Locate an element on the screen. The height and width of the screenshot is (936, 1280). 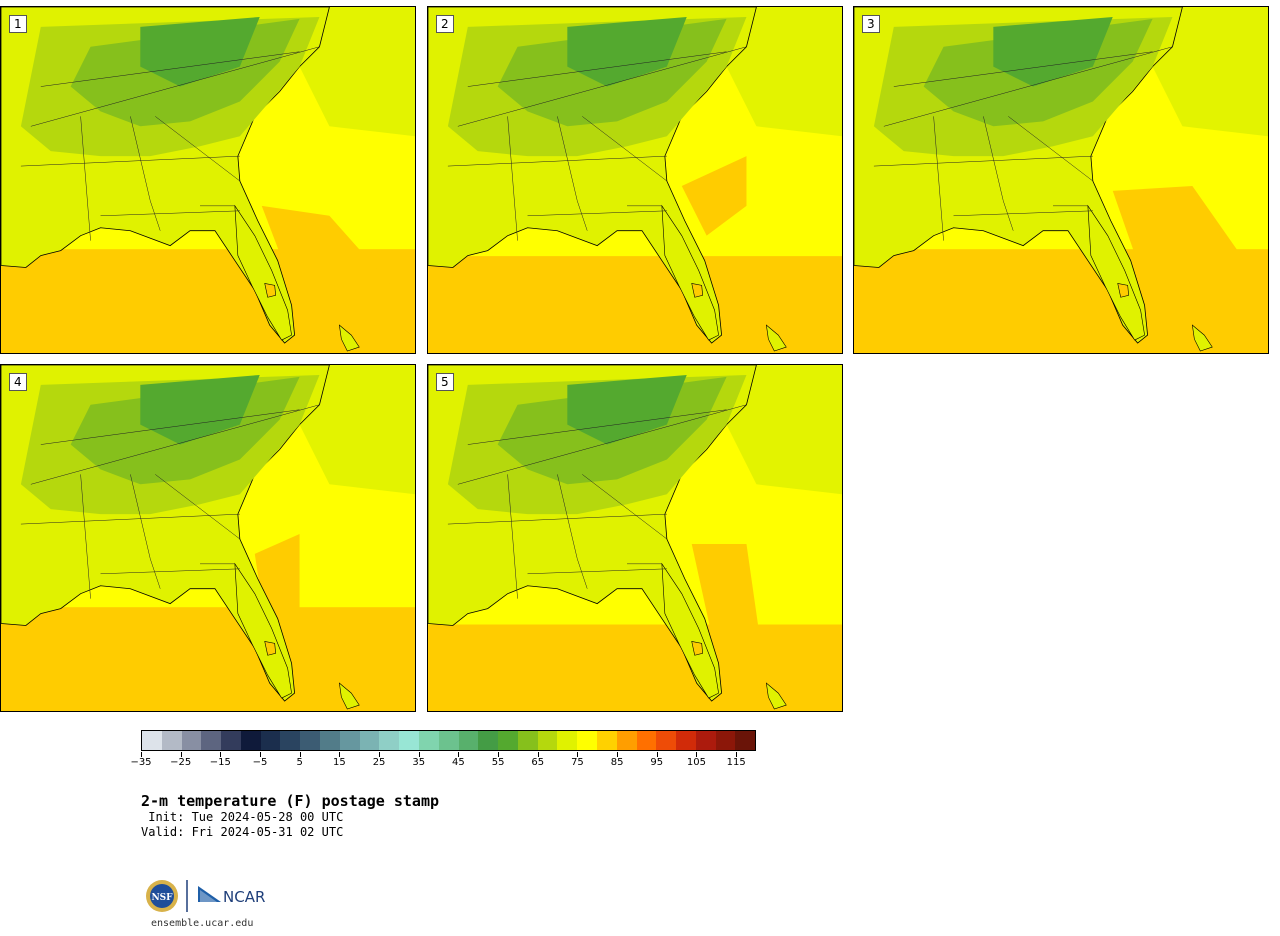
ncar-logo-text: NCAR is located at coordinates (244, 897).